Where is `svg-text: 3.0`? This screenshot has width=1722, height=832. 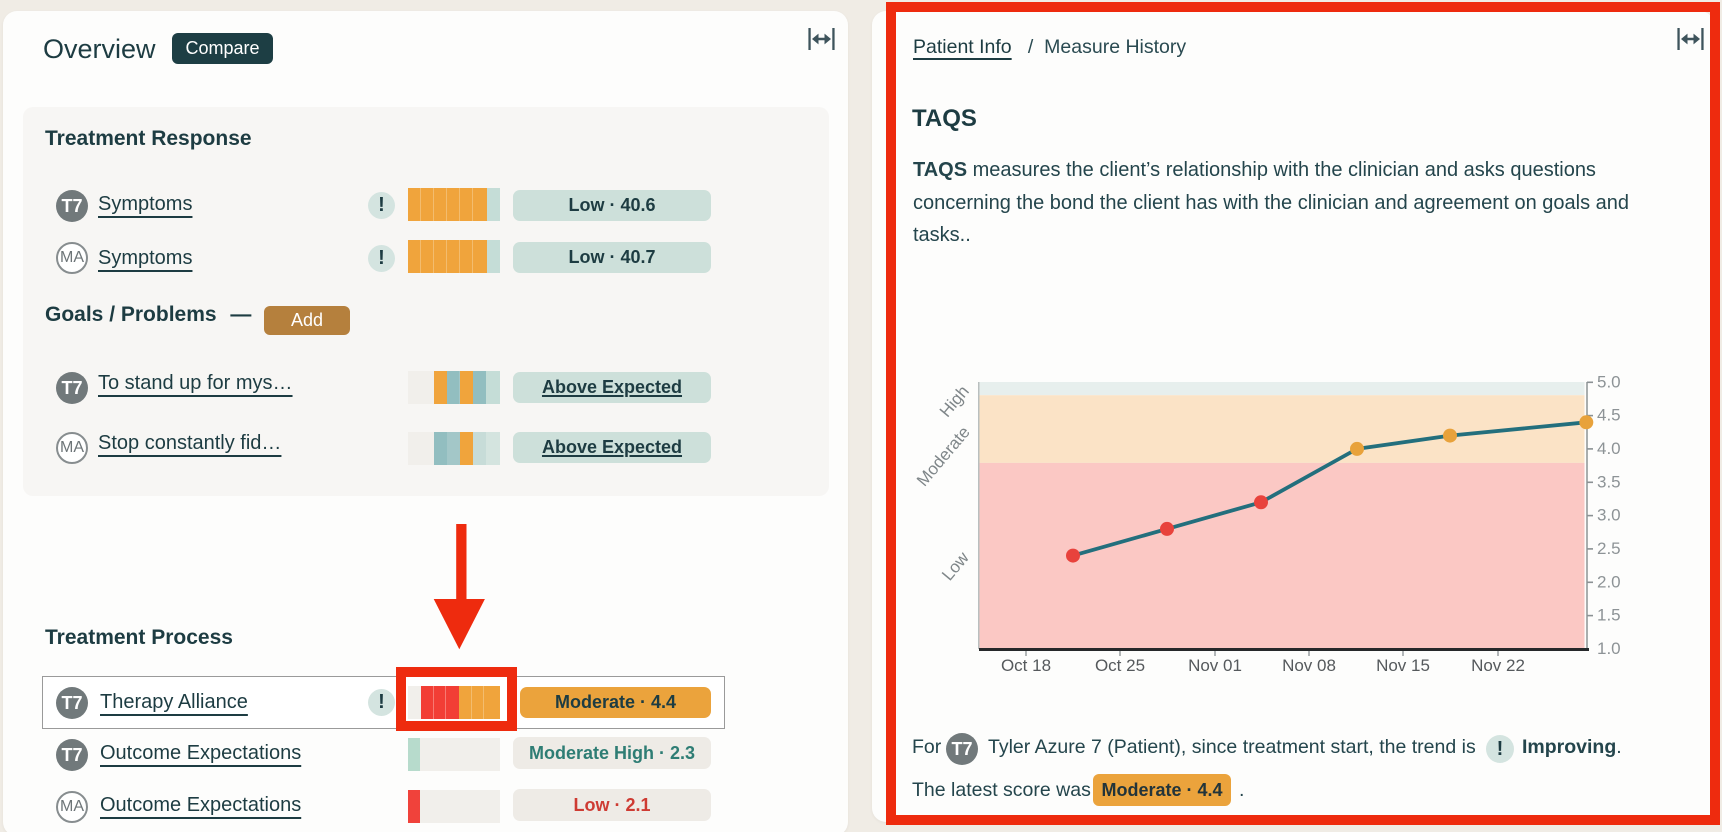
svg-text: 3.0 is located at coordinates (1609, 515).